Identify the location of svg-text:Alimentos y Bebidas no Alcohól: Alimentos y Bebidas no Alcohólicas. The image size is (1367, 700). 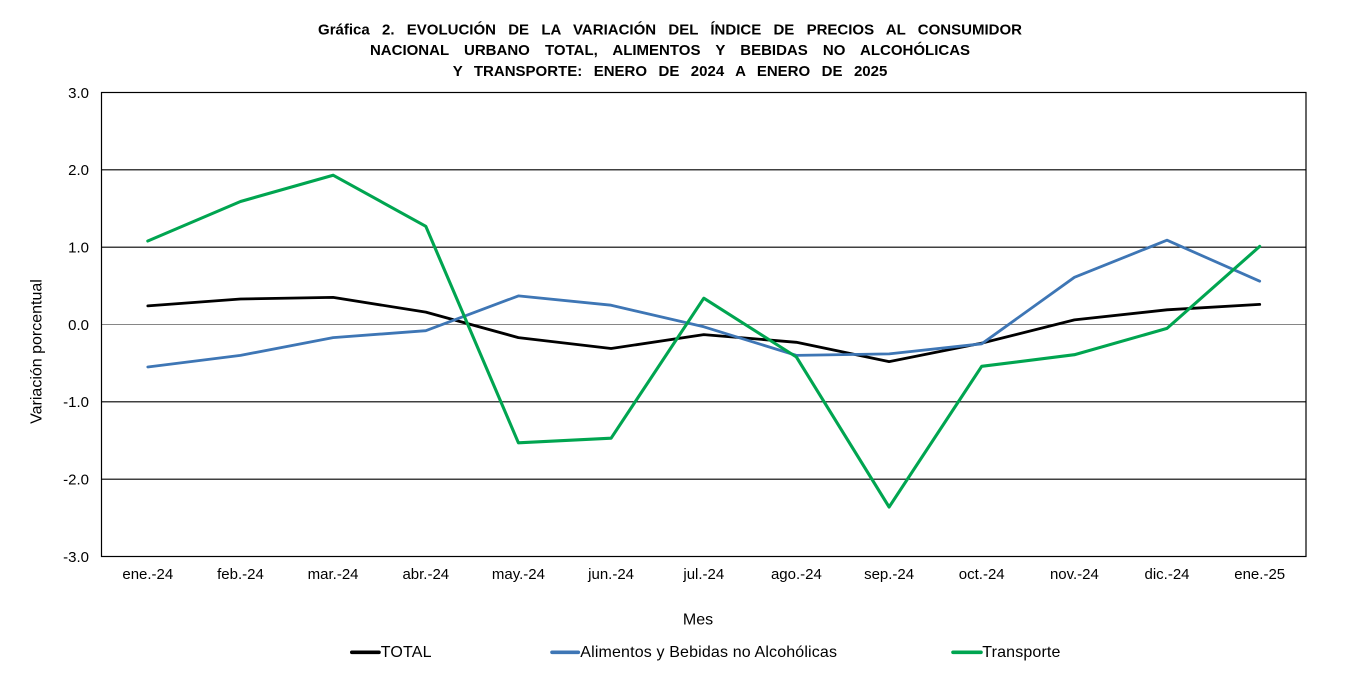
(708, 652).